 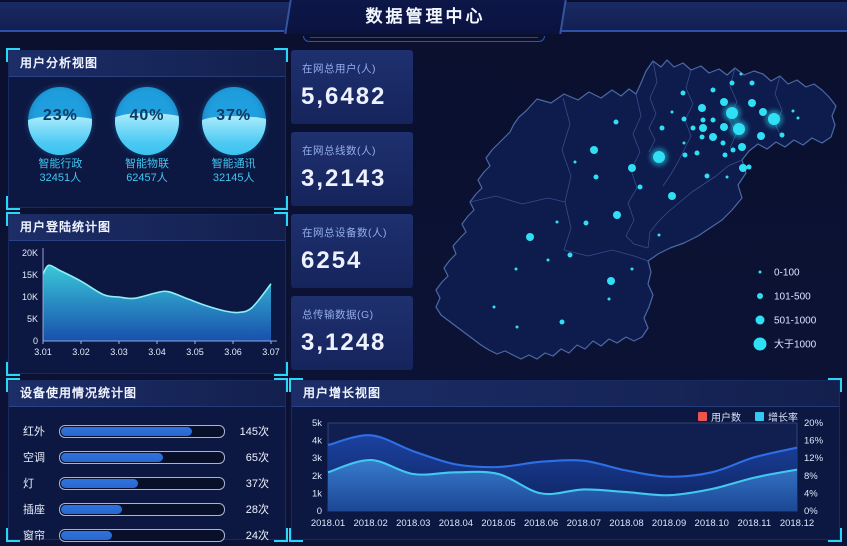 What do you see at coordinates (584, 523) in the screenshot?
I see `axis-tick-label: 2018.07` at bounding box center [584, 523].